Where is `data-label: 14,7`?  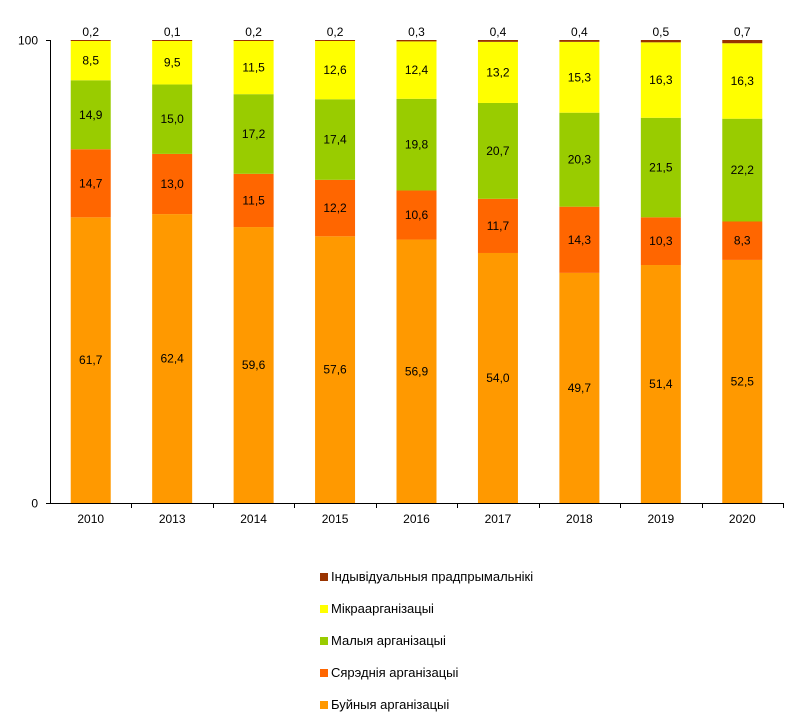 data-label: 14,7 is located at coordinates (91, 183).